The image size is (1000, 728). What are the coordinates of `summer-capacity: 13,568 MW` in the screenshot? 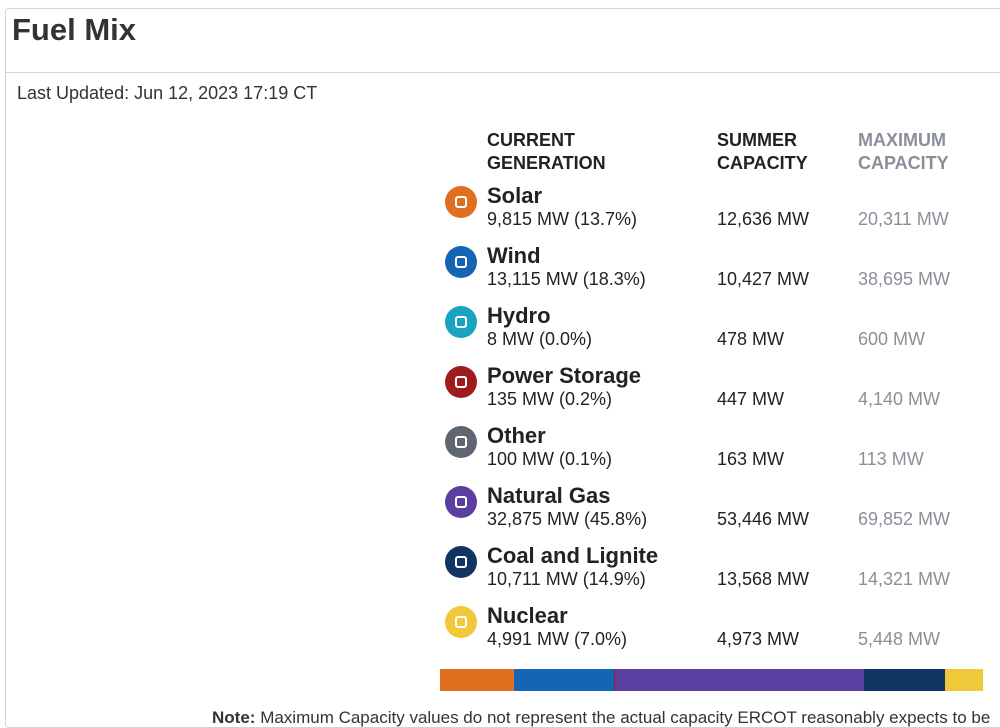 It's located at (763, 579).